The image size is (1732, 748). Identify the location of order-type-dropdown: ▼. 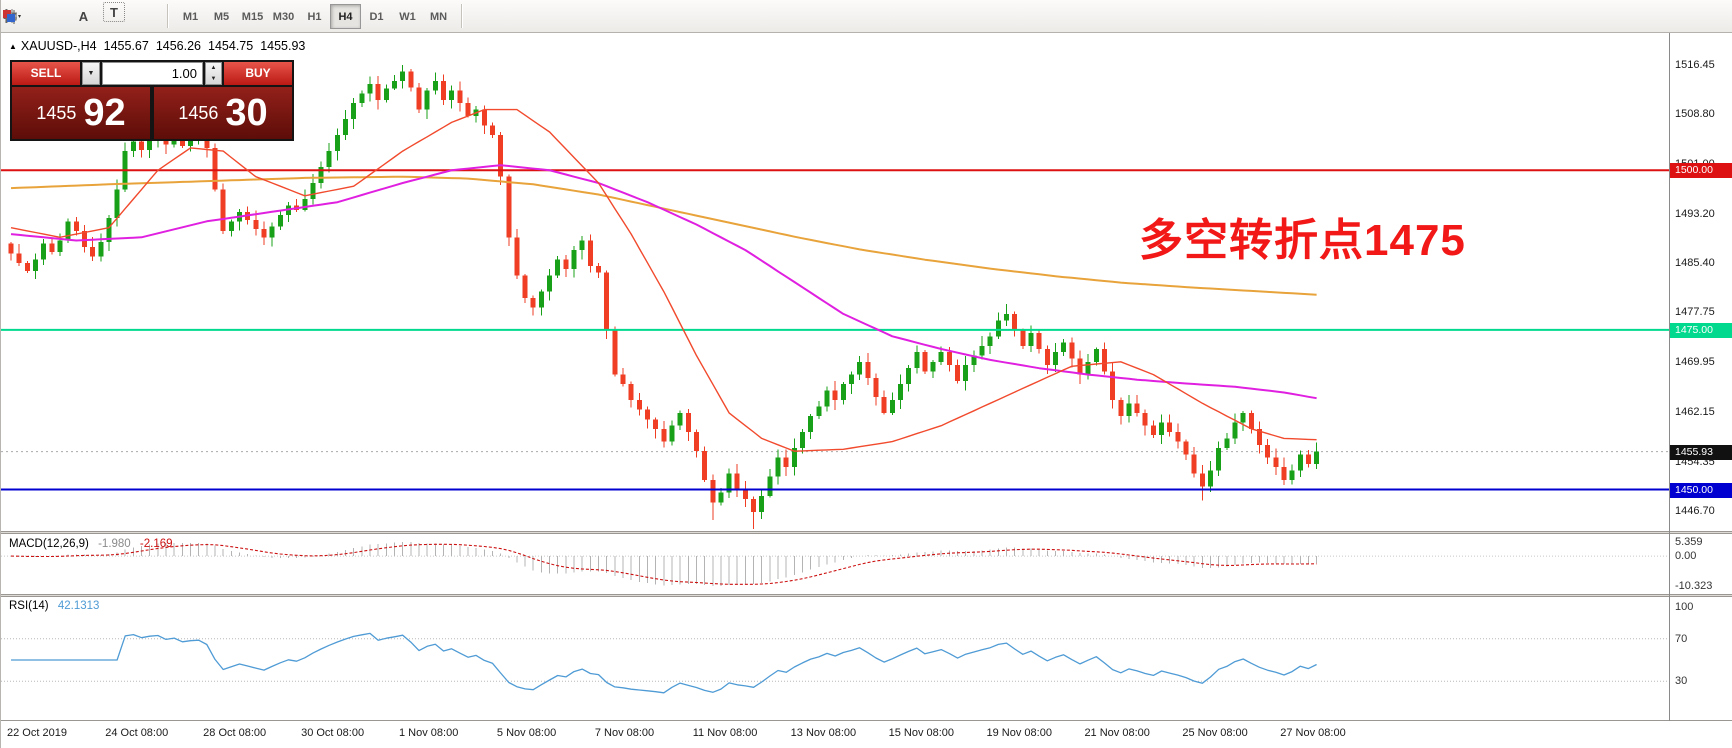
(91, 73).